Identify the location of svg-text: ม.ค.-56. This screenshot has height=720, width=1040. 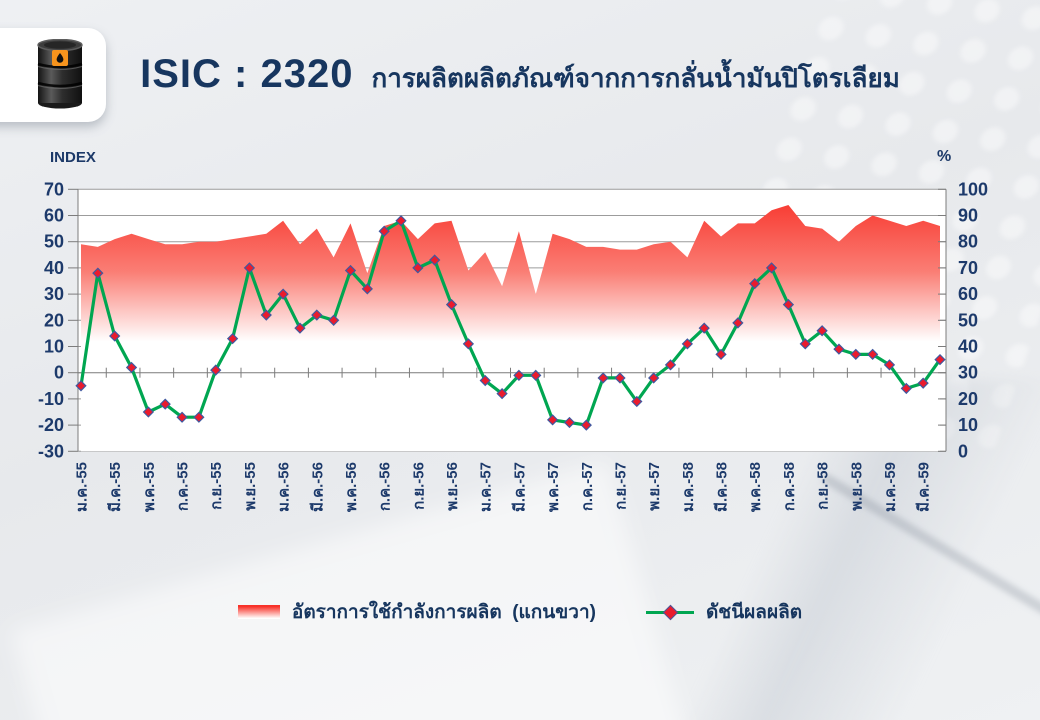
(284, 487).